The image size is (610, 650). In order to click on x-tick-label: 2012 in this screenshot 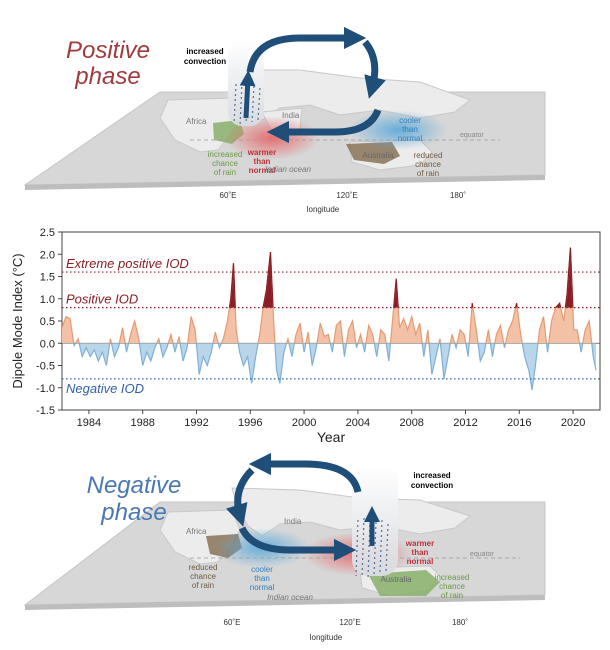, I will do `click(465, 423)`.